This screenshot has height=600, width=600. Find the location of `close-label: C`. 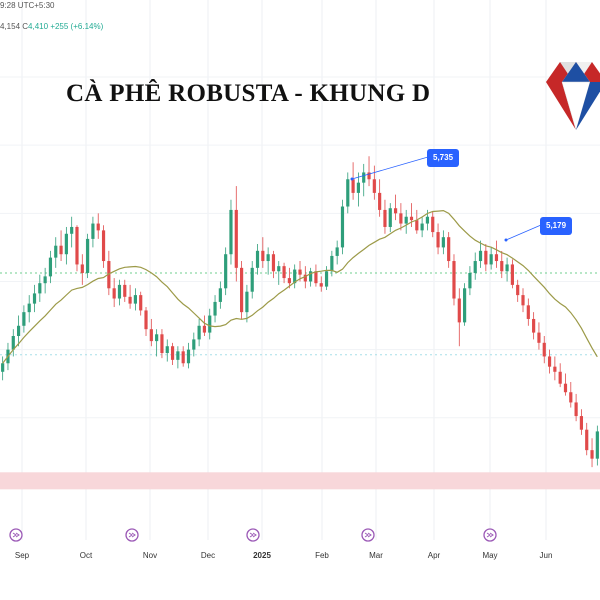

close-label: C is located at coordinates (25, 26).